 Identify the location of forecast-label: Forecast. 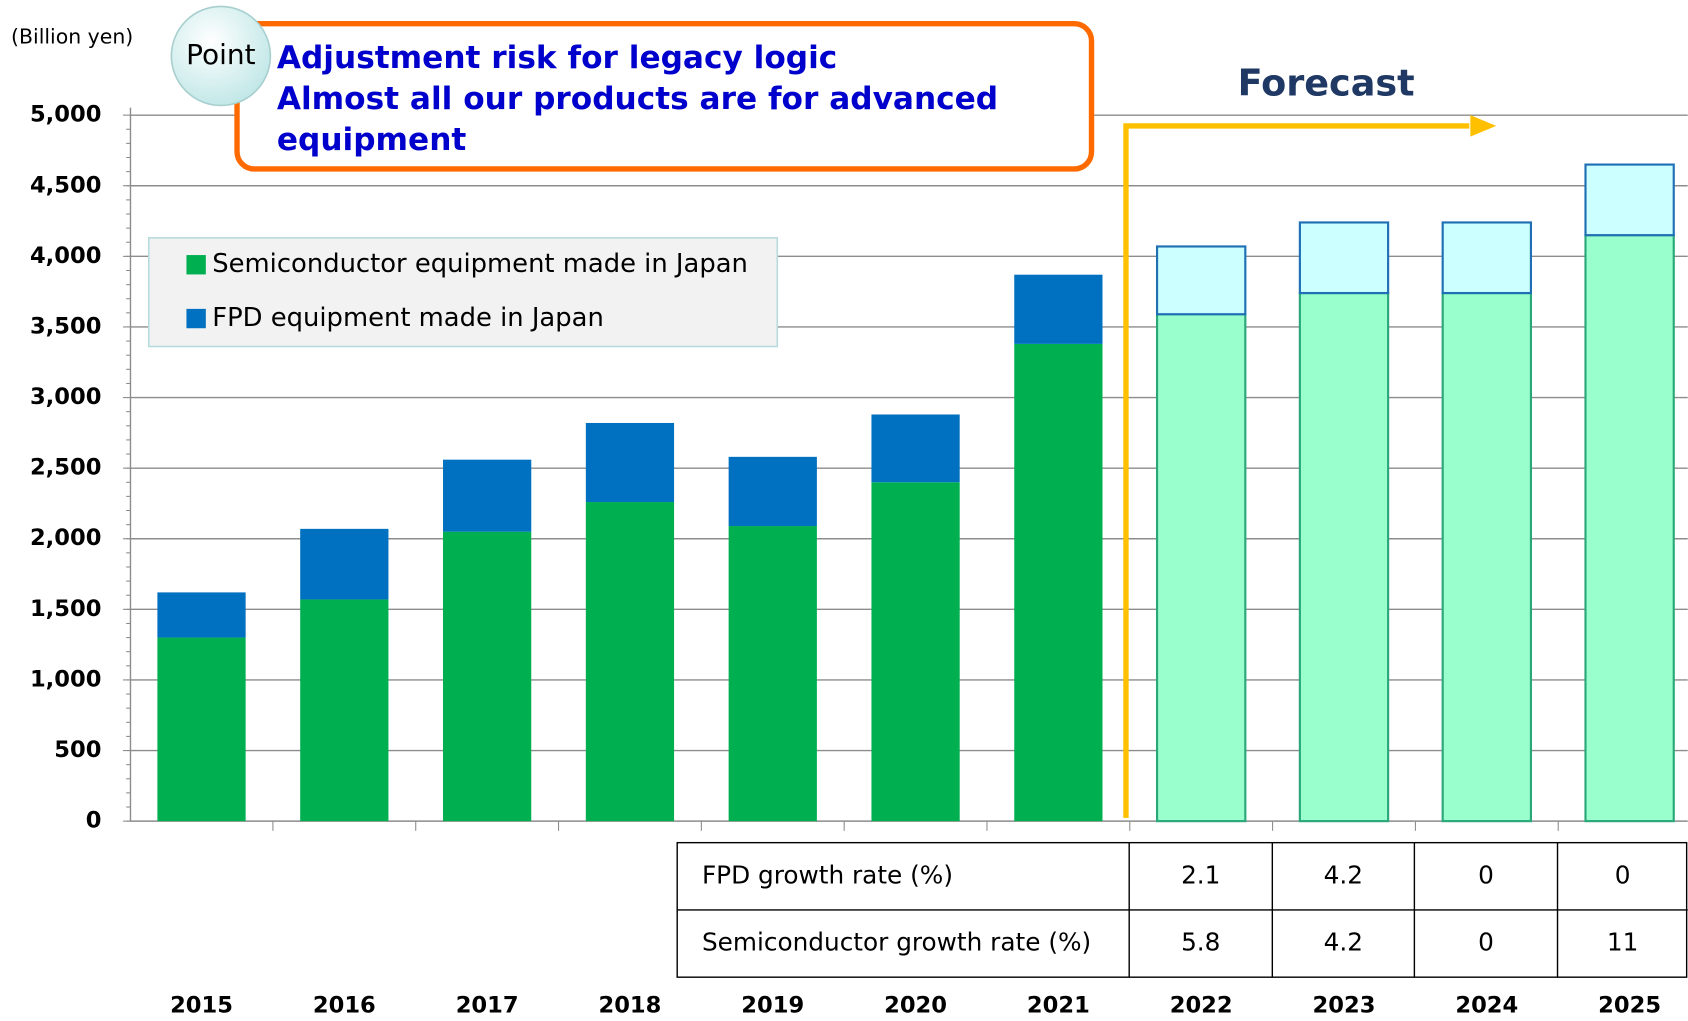
(1326, 83).